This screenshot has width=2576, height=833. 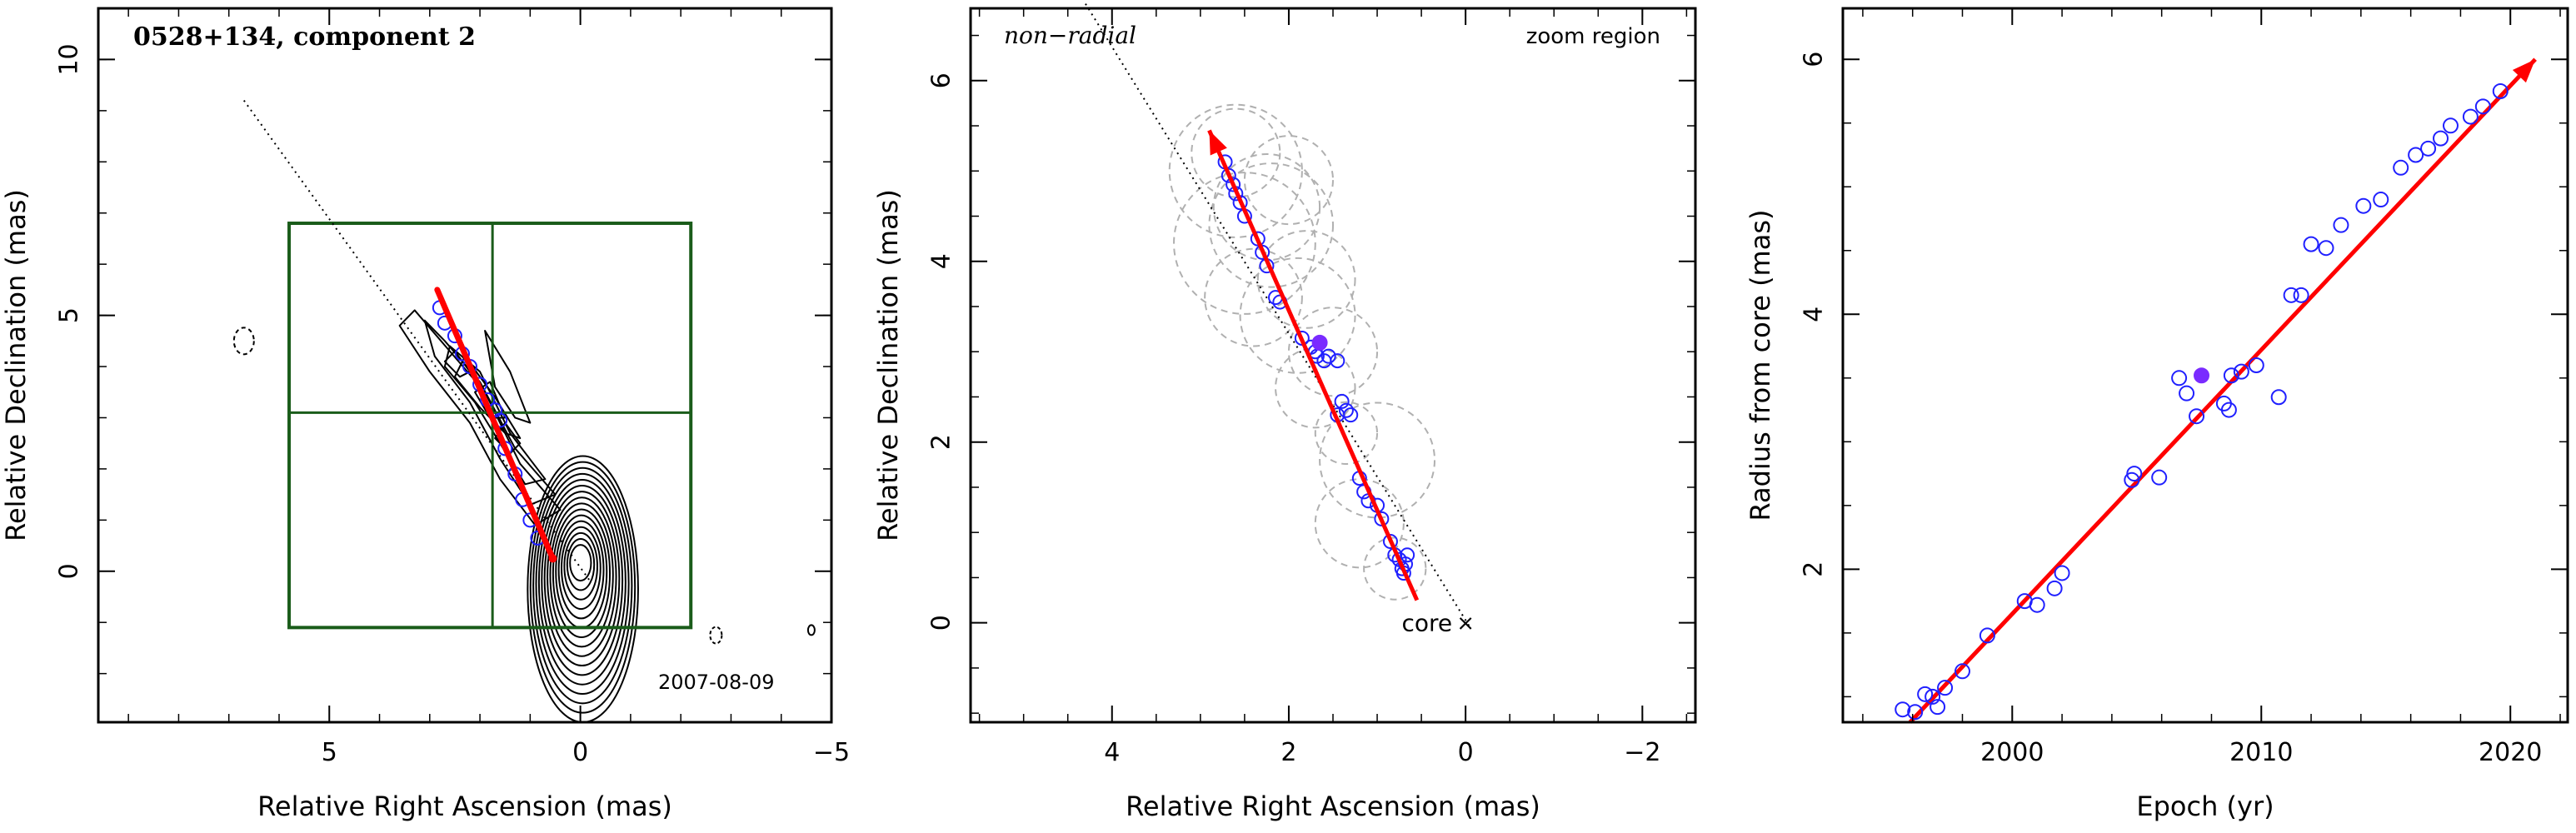 I want to click on core-marker-icon: ×, so click(x=1465, y=623).